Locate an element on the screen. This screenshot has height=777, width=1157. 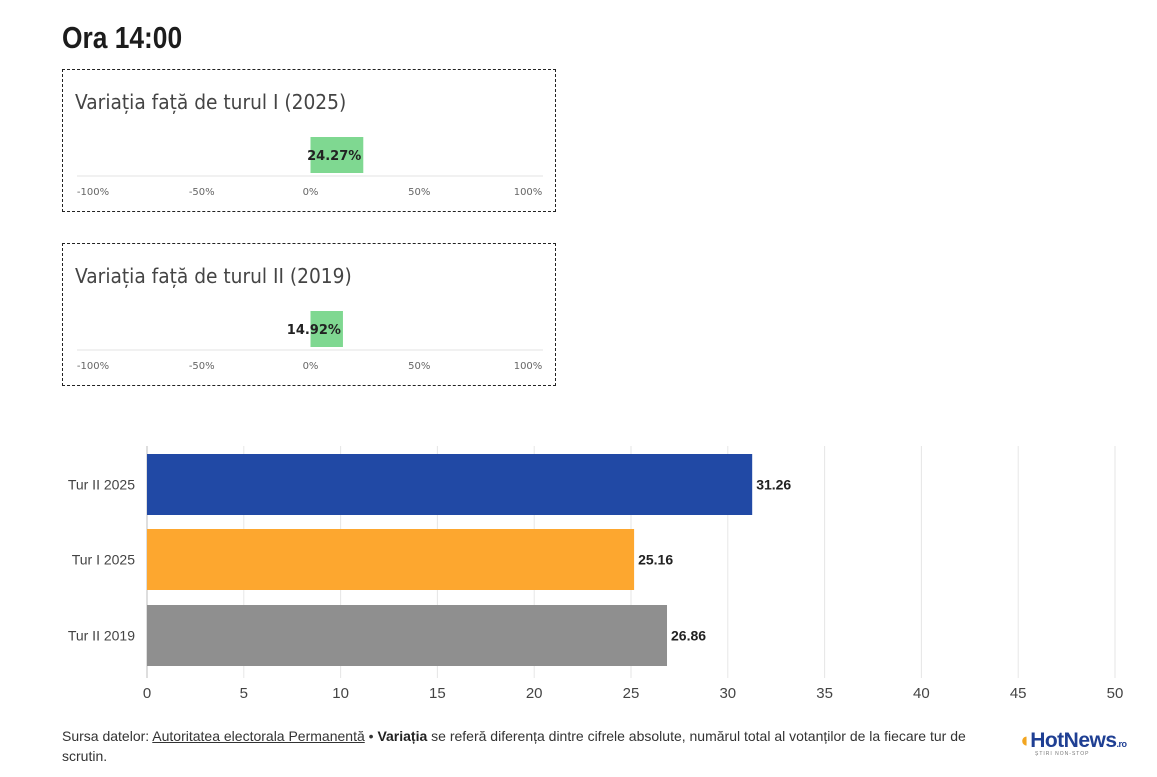
source-prefix: Sursa datelor: is located at coordinates (107, 736).